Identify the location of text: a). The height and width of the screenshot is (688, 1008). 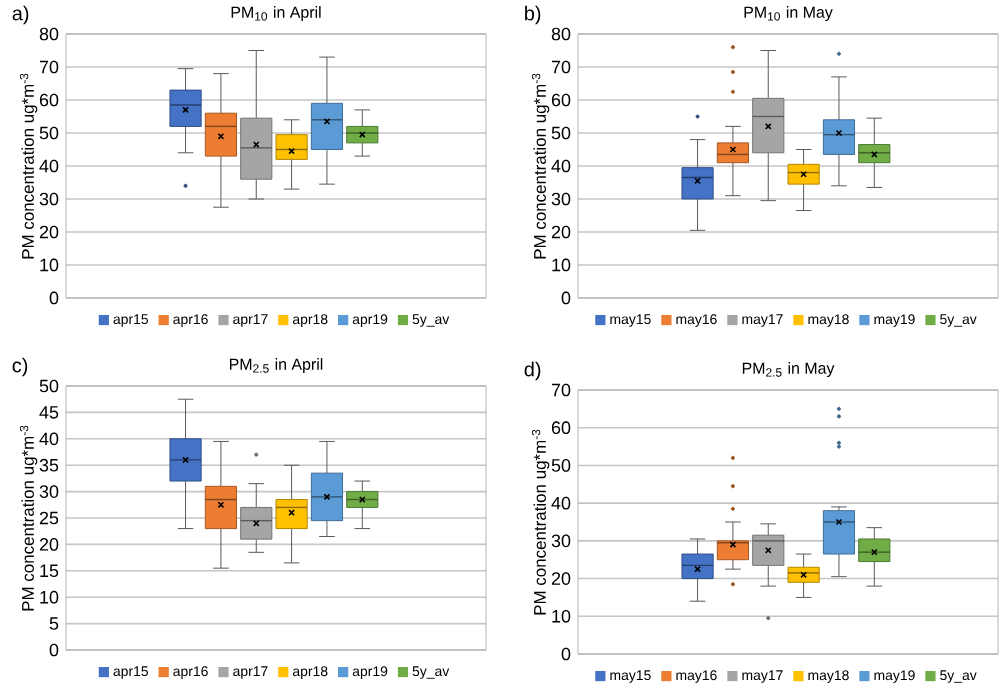
(20, 15).